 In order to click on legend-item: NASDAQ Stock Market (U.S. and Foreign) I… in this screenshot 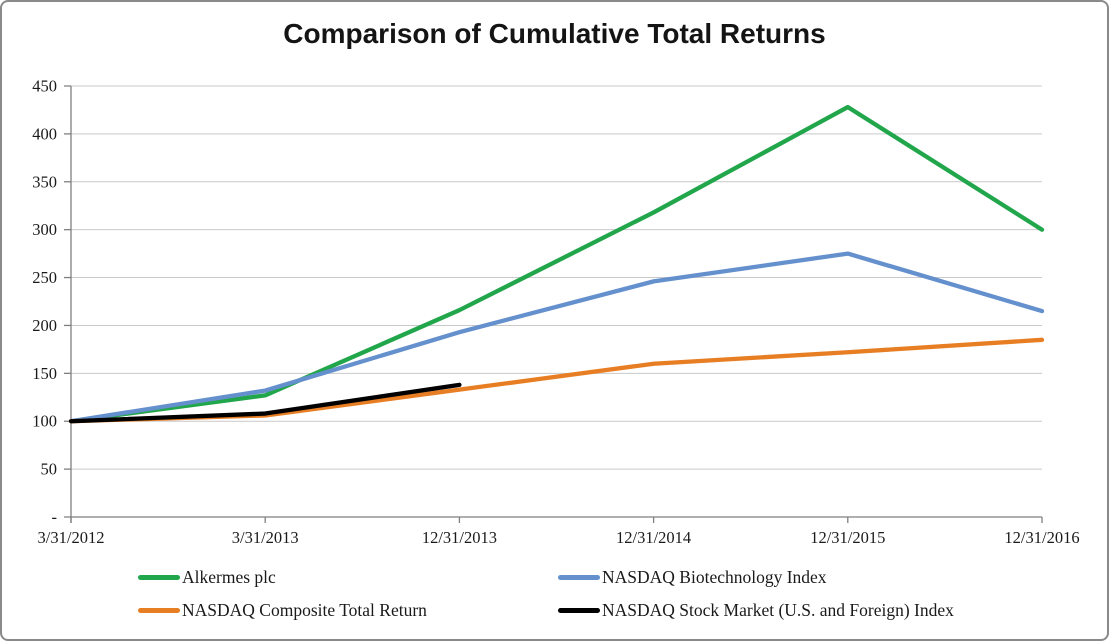, I will do `click(756, 610)`.